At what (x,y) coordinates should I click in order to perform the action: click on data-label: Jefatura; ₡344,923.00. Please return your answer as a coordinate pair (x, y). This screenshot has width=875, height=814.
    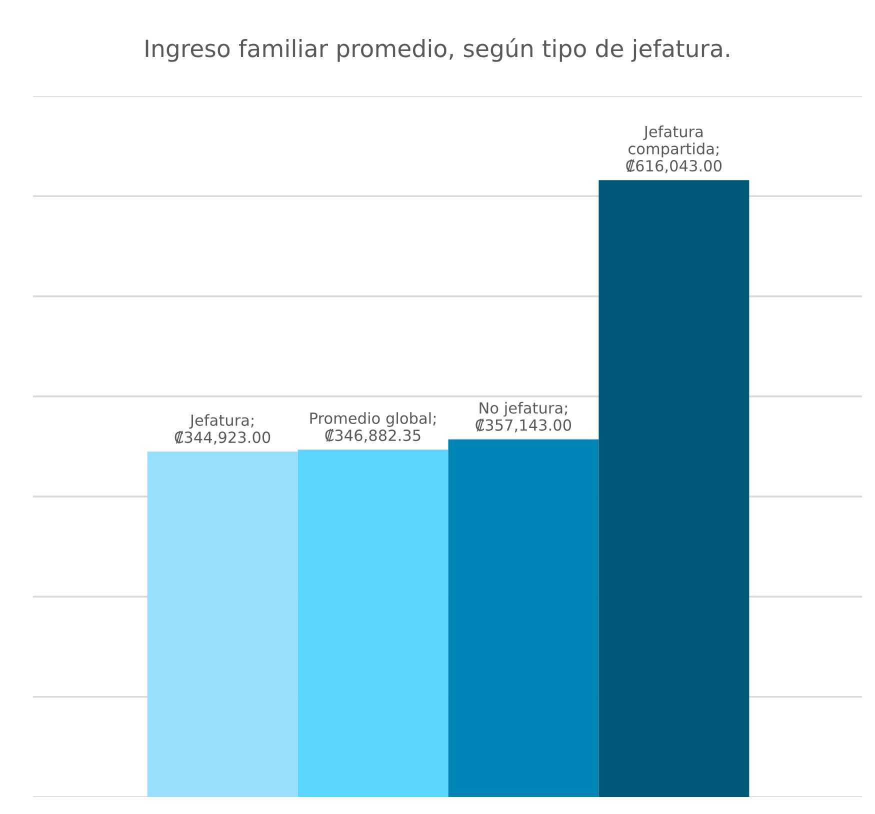
    Looking at the image, I should click on (222, 429).